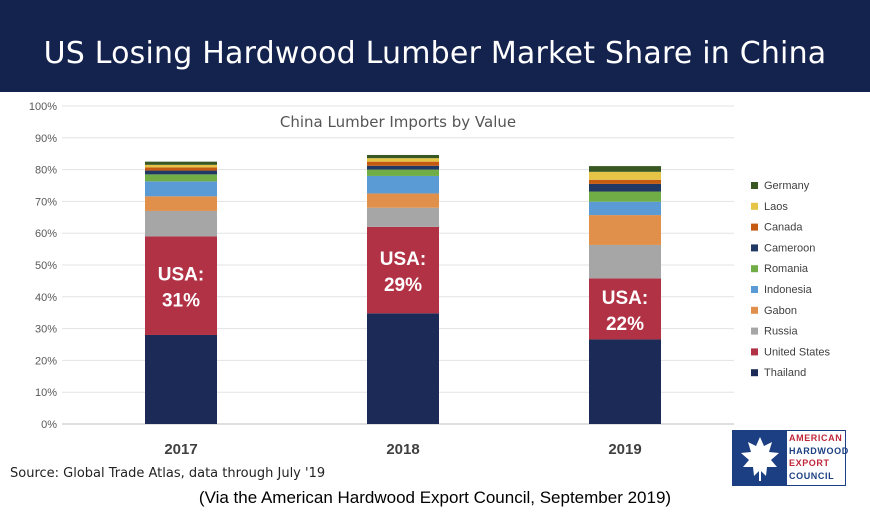  I want to click on y-tick-label: 80%, so click(46, 171).